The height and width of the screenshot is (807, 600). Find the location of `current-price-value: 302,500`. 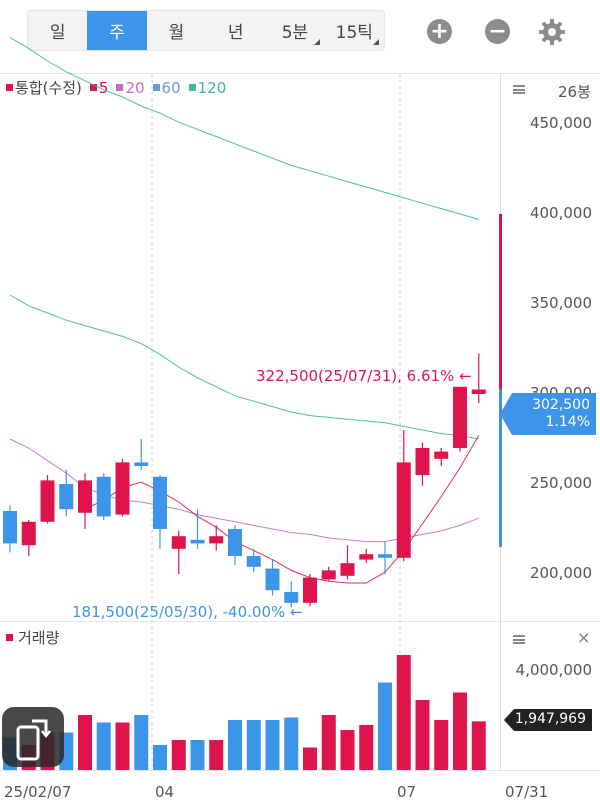

current-price-value: 302,500 is located at coordinates (561, 405).